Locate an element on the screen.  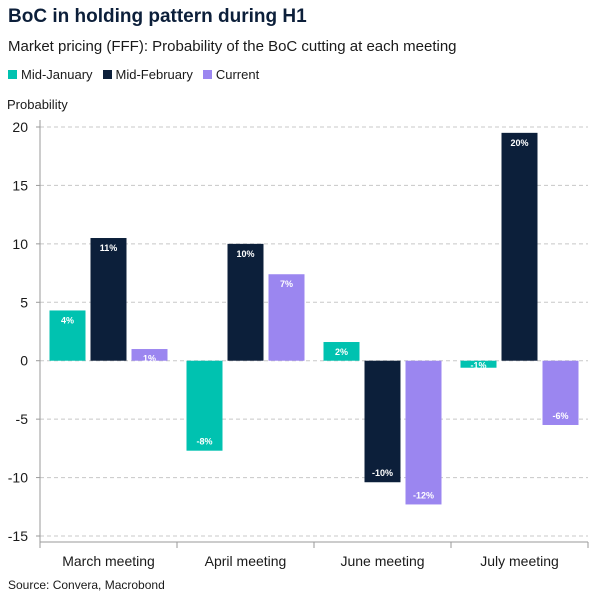
data-label-mid-january-0: 4% is located at coordinates (67, 320).